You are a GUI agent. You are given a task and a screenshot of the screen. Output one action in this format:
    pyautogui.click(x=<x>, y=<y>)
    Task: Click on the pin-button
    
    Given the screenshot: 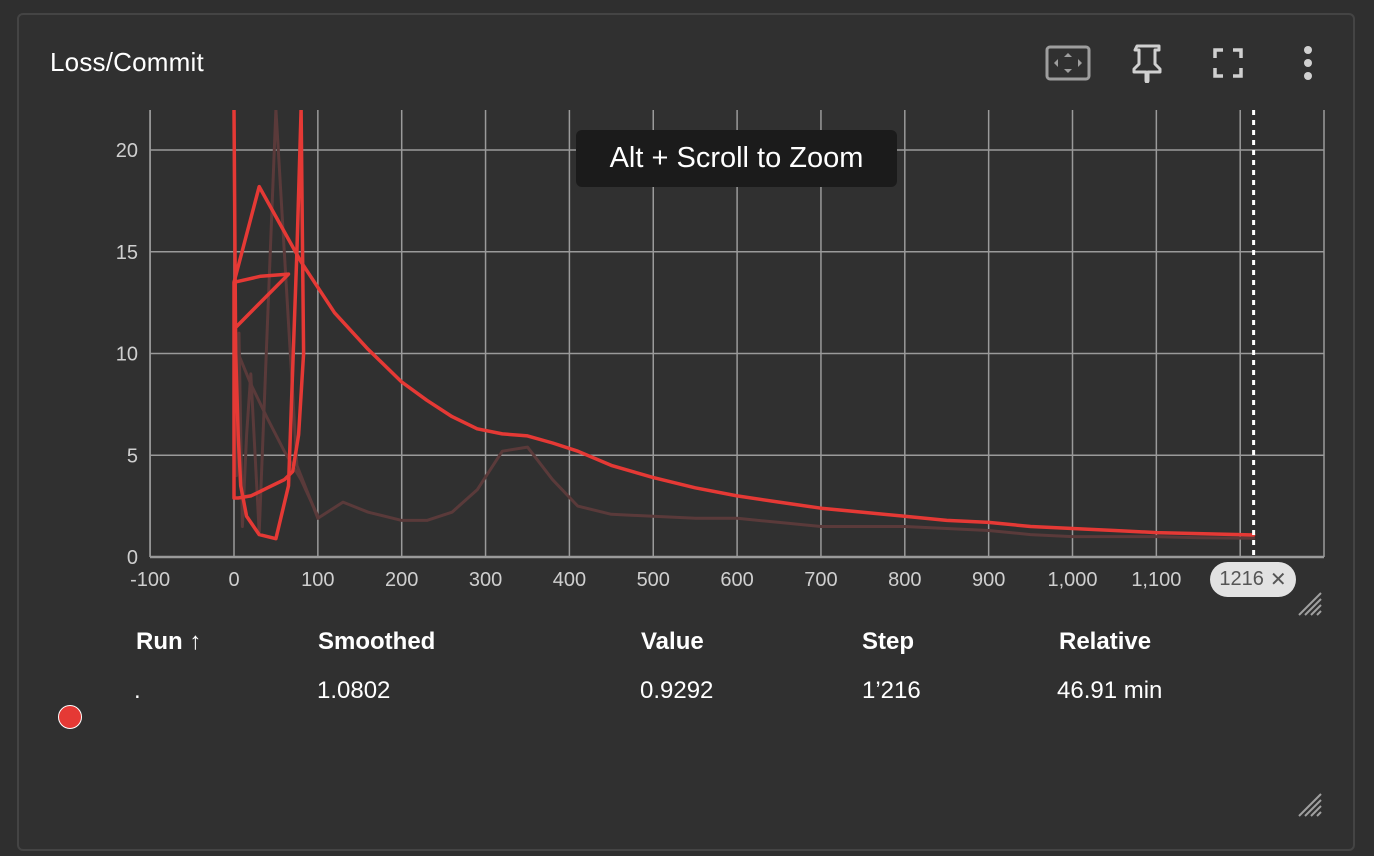 What is the action you would take?
    pyautogui.click(x=1148, y=63)
    